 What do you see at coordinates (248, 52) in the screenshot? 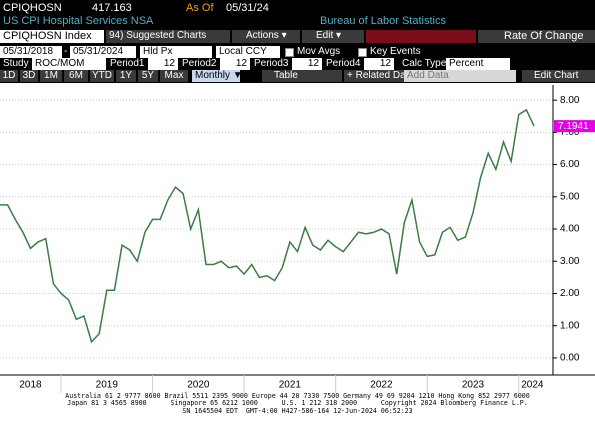
I see `currency: Local CCY` at bounding box center [248, 52].